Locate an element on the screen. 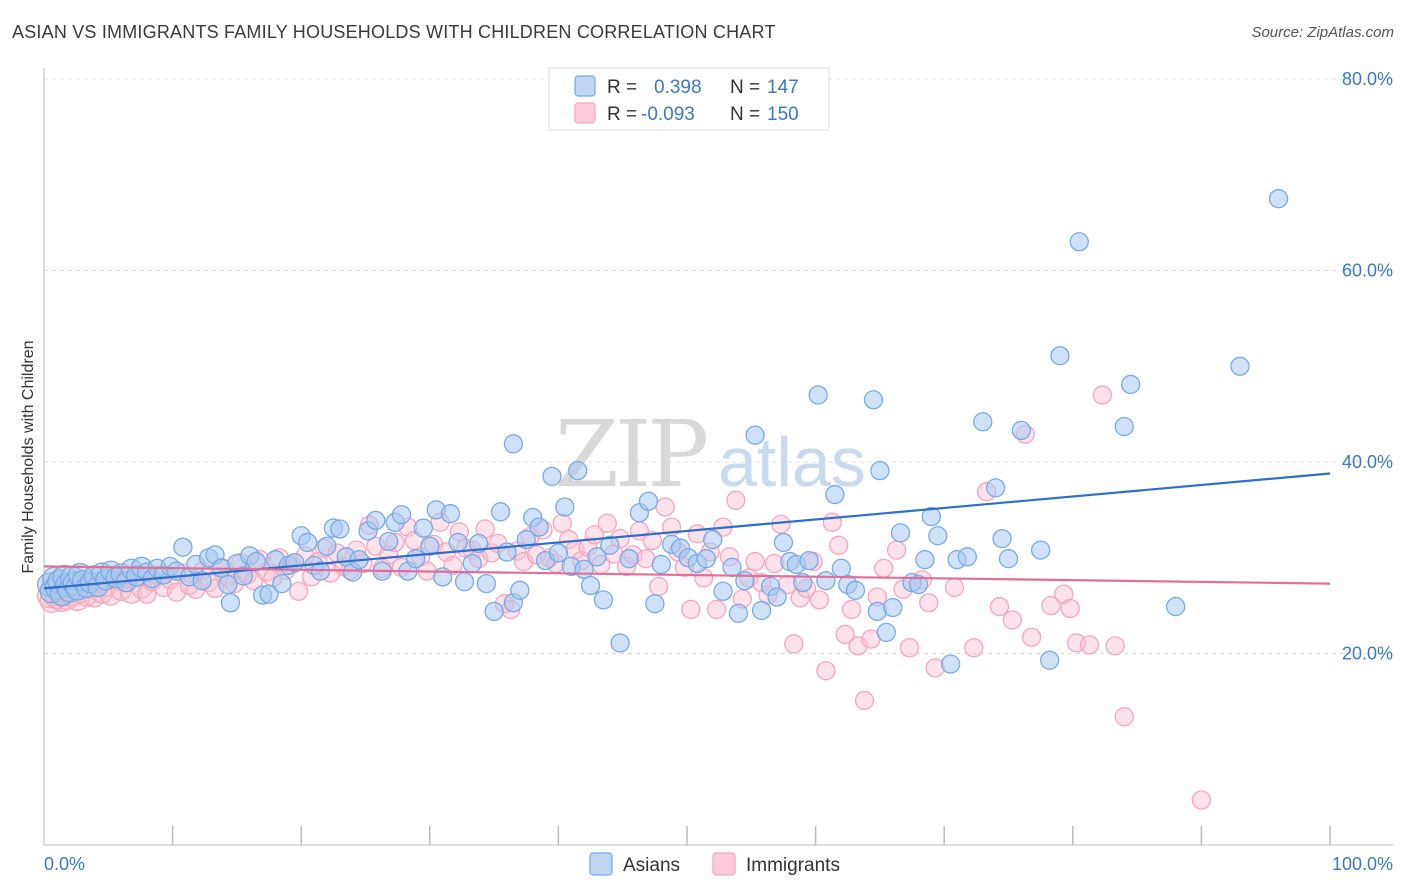 This screenshot has width=1406, height=892. series-legend: Asians Immigrants is located at coordinates (714, 864).